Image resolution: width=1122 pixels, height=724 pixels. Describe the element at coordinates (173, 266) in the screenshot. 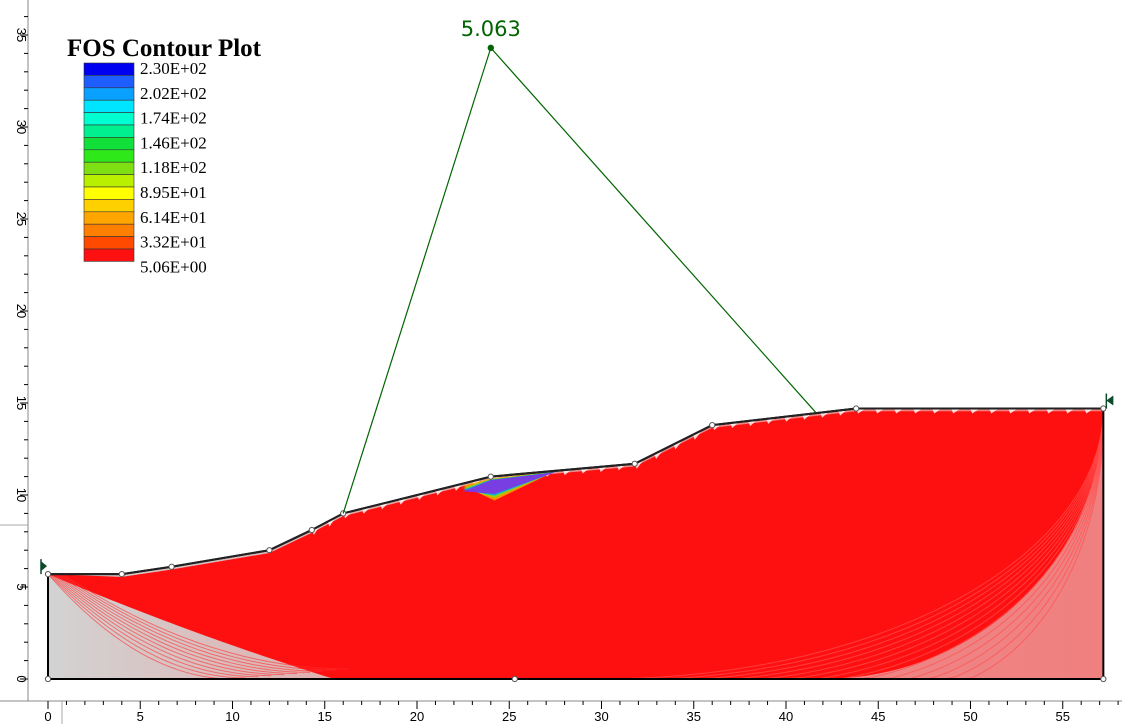

I see `legend-label: 5.06E+00` at that location.